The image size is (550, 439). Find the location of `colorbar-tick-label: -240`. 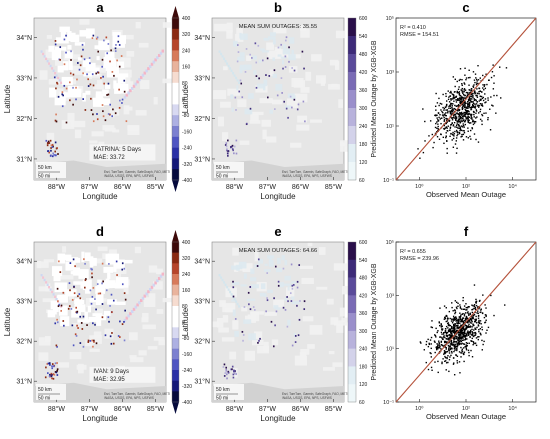

colorbar-tick-label: -240 is located at coordinates (187, 371).